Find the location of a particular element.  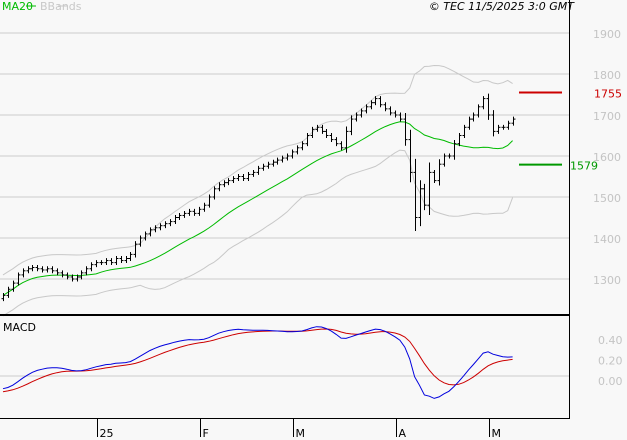

price-tick-label: 1600 is located at coordinates (607, 157).